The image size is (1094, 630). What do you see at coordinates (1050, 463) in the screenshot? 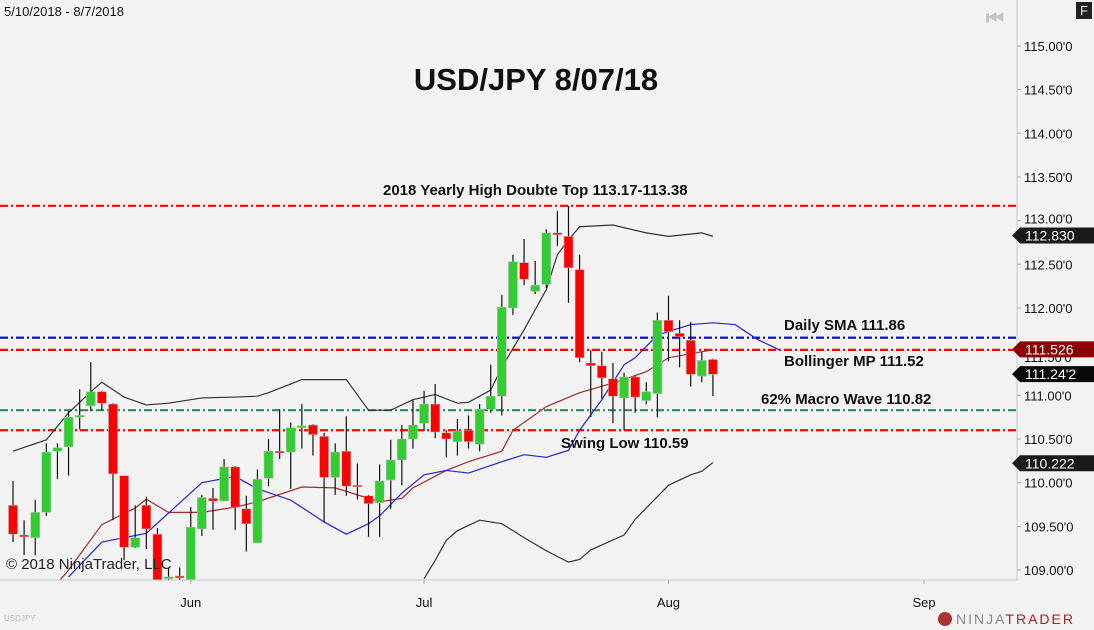
I see `price-marker-label: 110.222` at bounding box center [1050, 463].